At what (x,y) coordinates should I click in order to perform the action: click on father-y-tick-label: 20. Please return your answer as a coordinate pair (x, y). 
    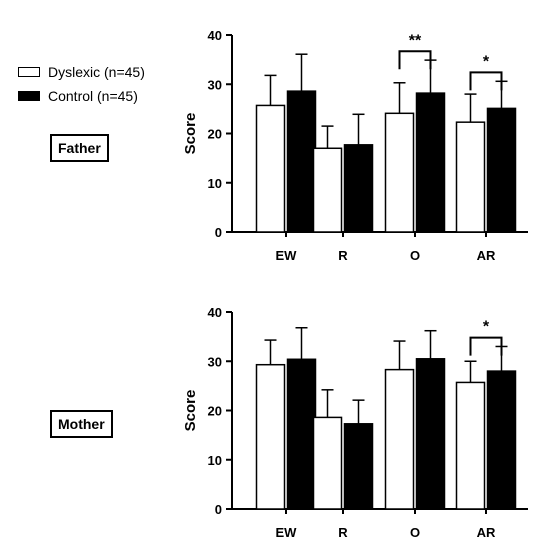
    Looking at the image, I should click on (215, 134).